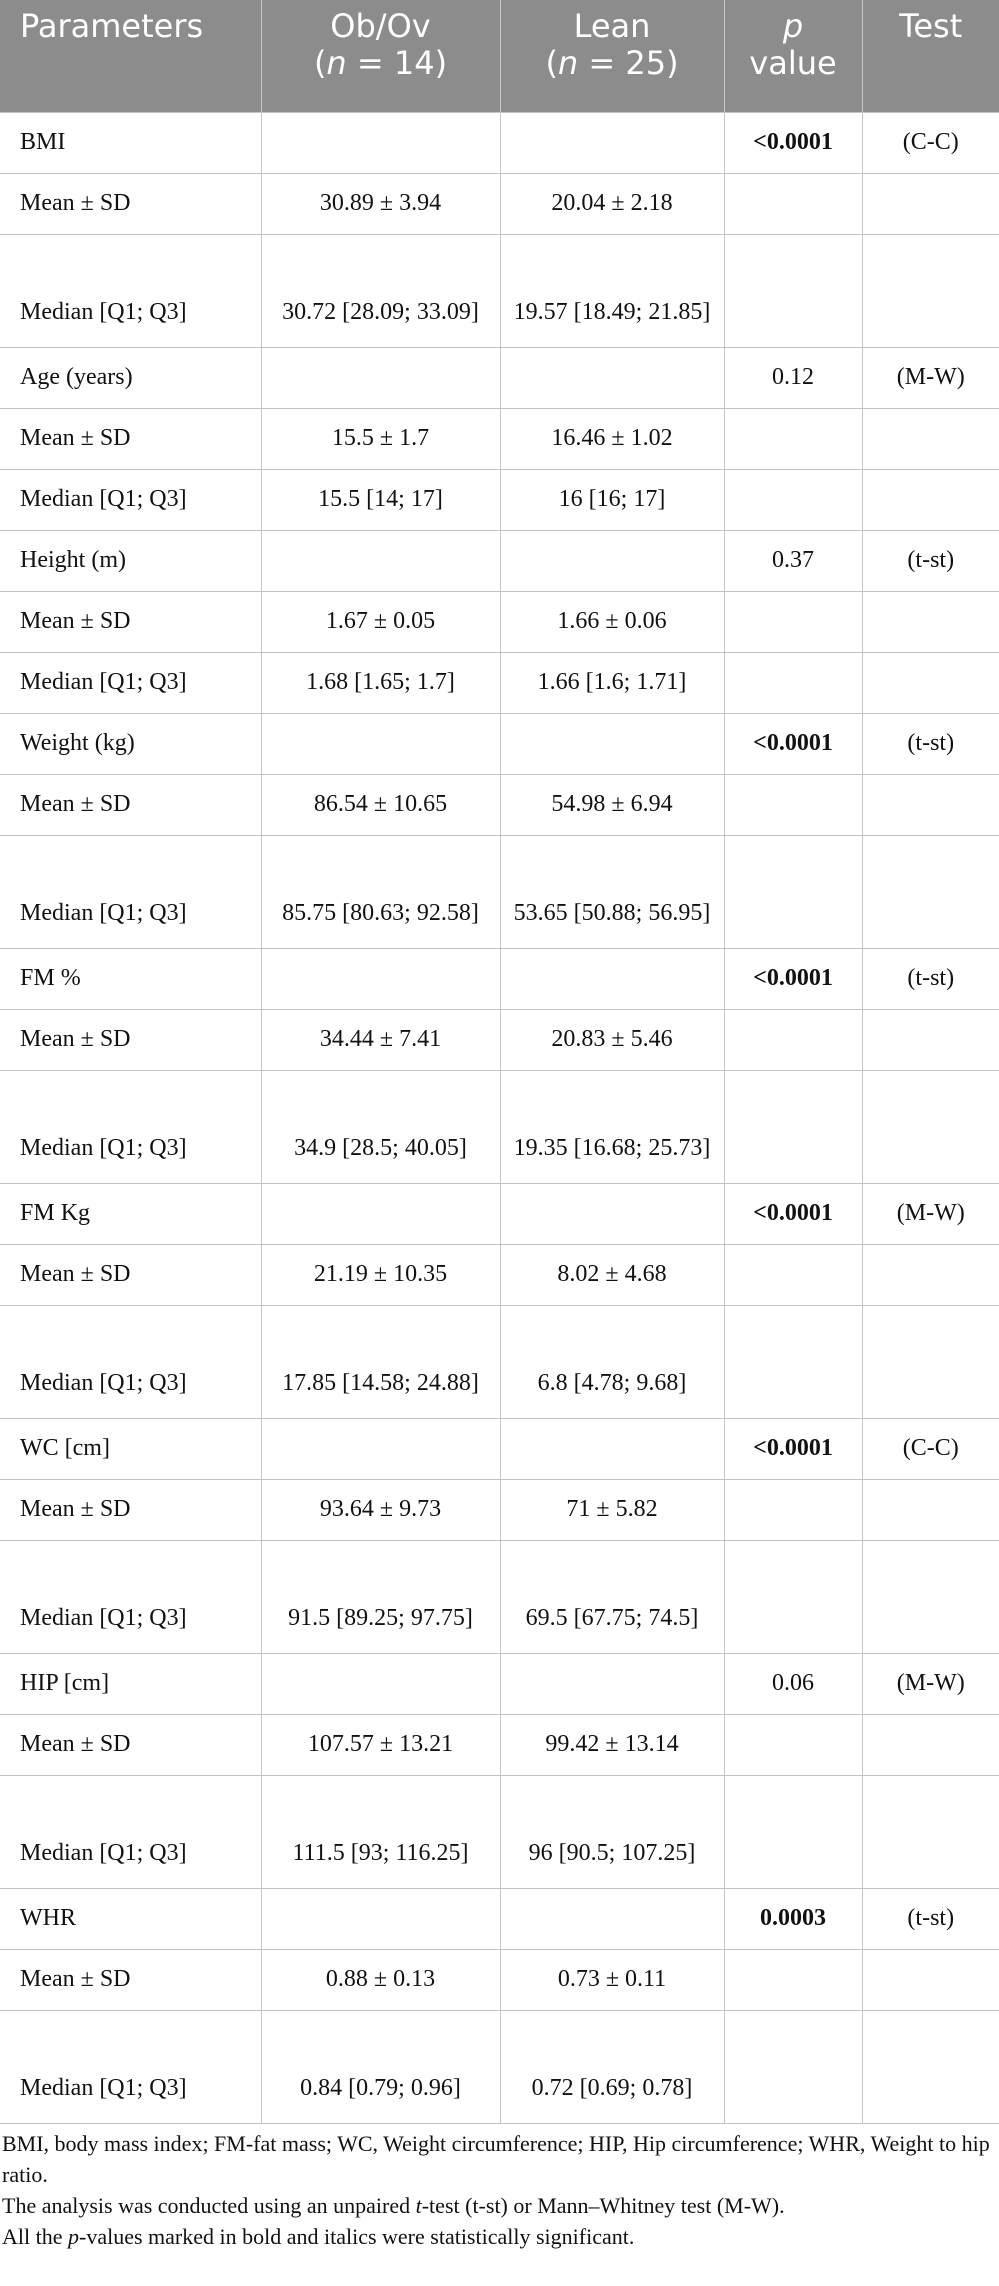 This screenshot has width=999, height=2286. I want to click on row-label: WHR, so click(131, 1918).